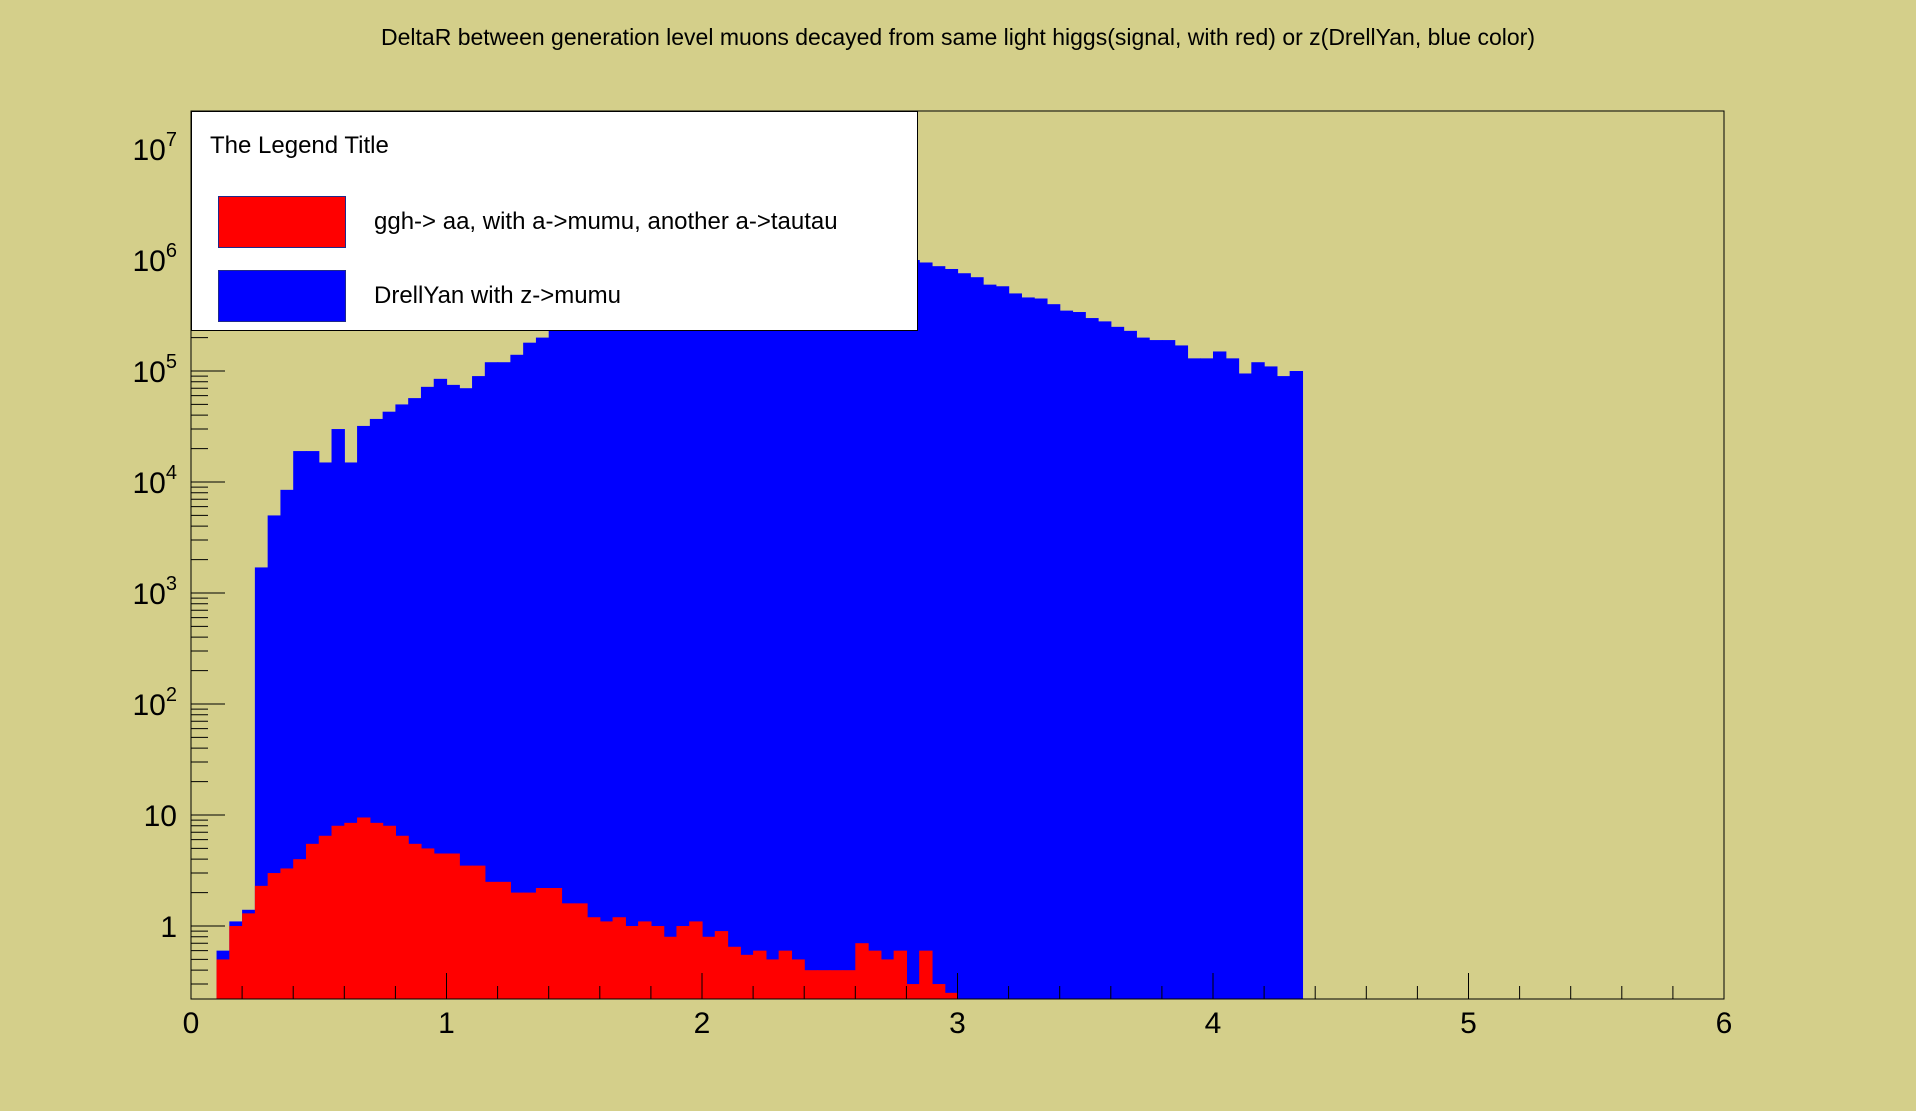  I want to click on legend-swatch-signal, so click(282, 222).